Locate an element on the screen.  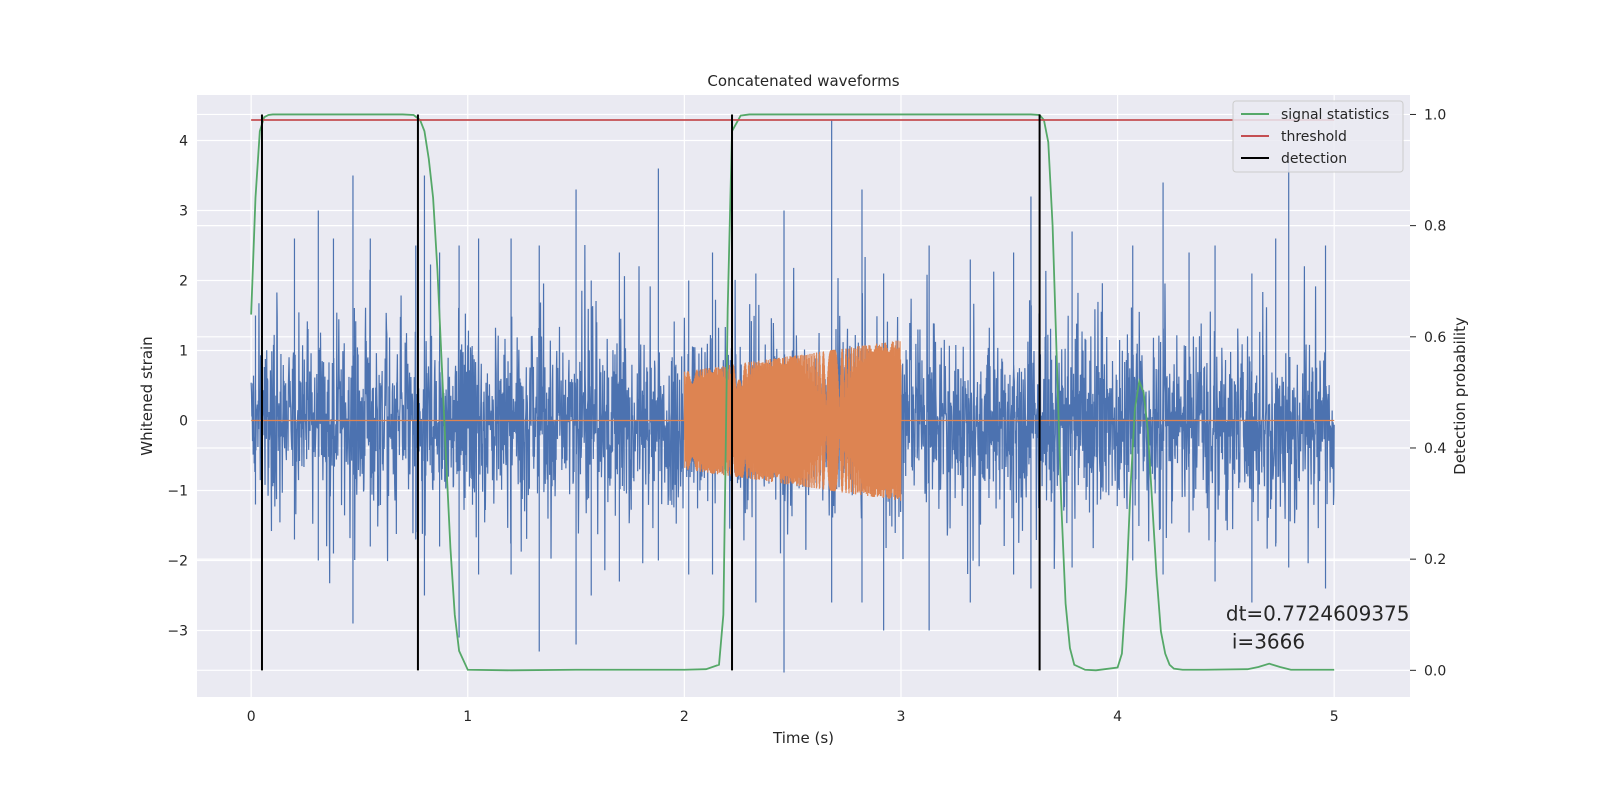
legend-box is located at coordinates (1318, 136).